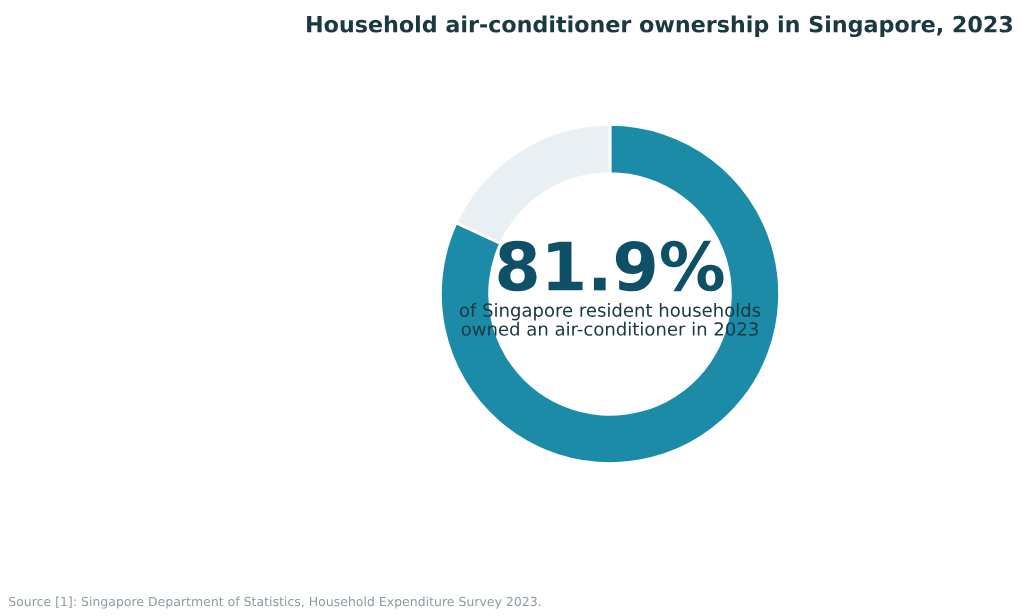 This screenshot has width=1024, height=616. What do you see at coordinates (275, 602) in the screenshot?
I see `source-note: Source [1]: Singapore Department of Statistics, Household Expenditure Survey 2023.` at bounding box center [275, 602].